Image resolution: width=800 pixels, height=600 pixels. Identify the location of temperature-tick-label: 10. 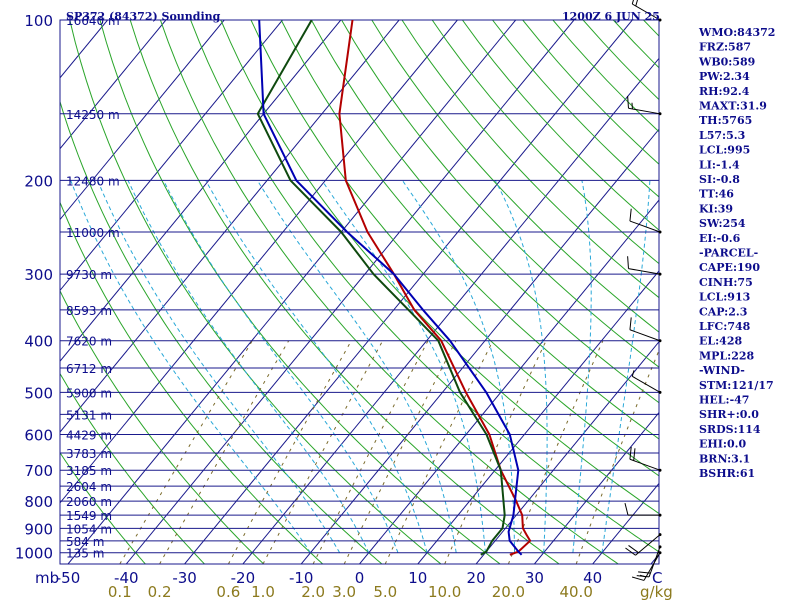
(417, 578).